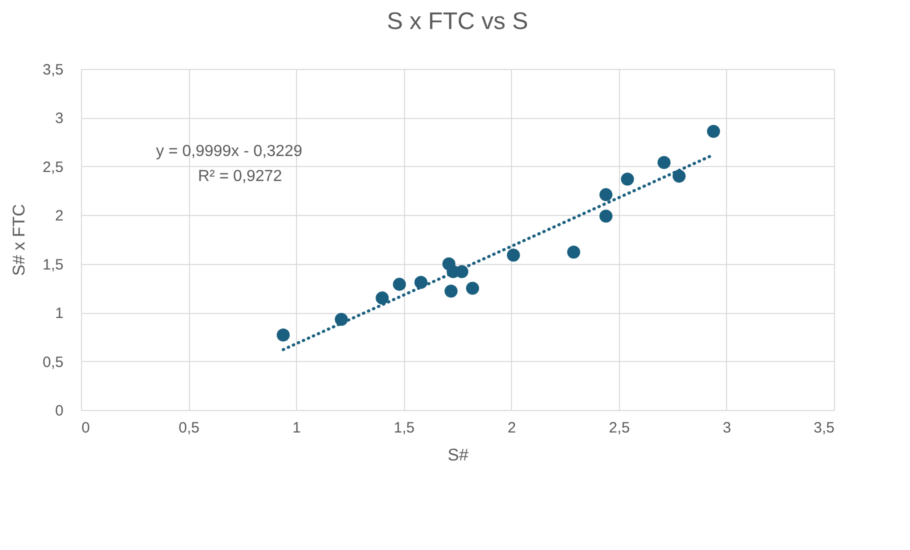 This screenshot has height=550, width=910. What do you see at coordinates (229, 151) in the screenshot?
I see `annotation: y = 0,9999x - 0,3229` at bounding box center [229, 151].